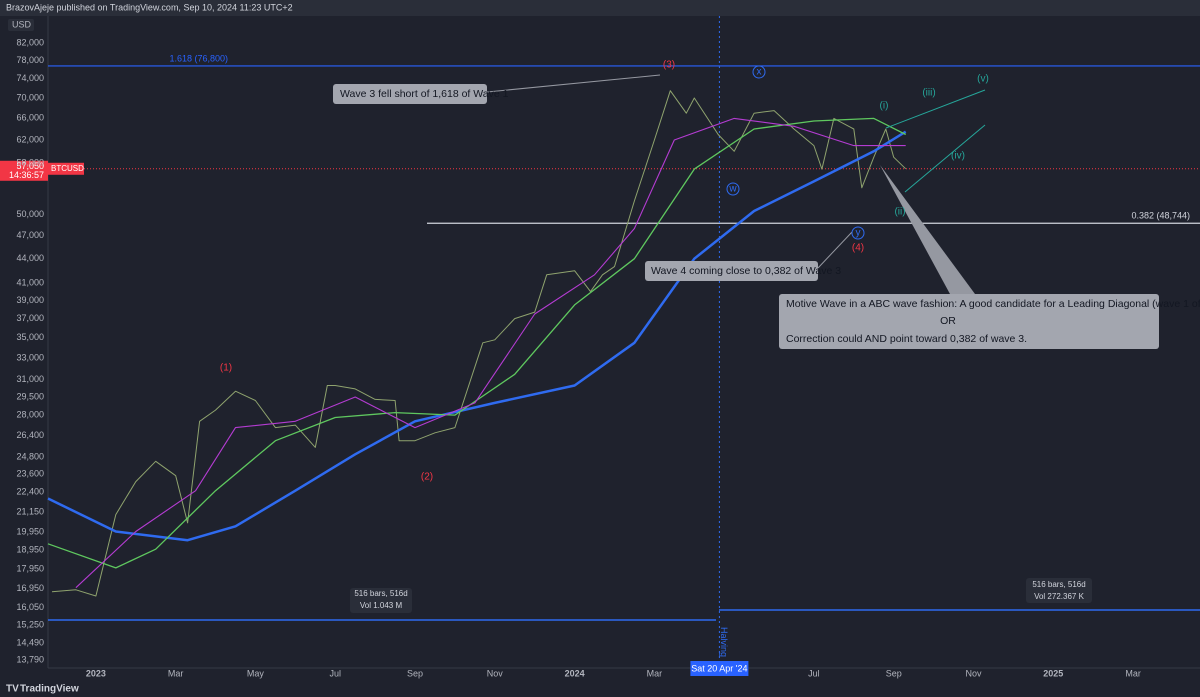  Describe the element at coordinates (600, 688) in the screenshot. I see `footer-bar` at that location.